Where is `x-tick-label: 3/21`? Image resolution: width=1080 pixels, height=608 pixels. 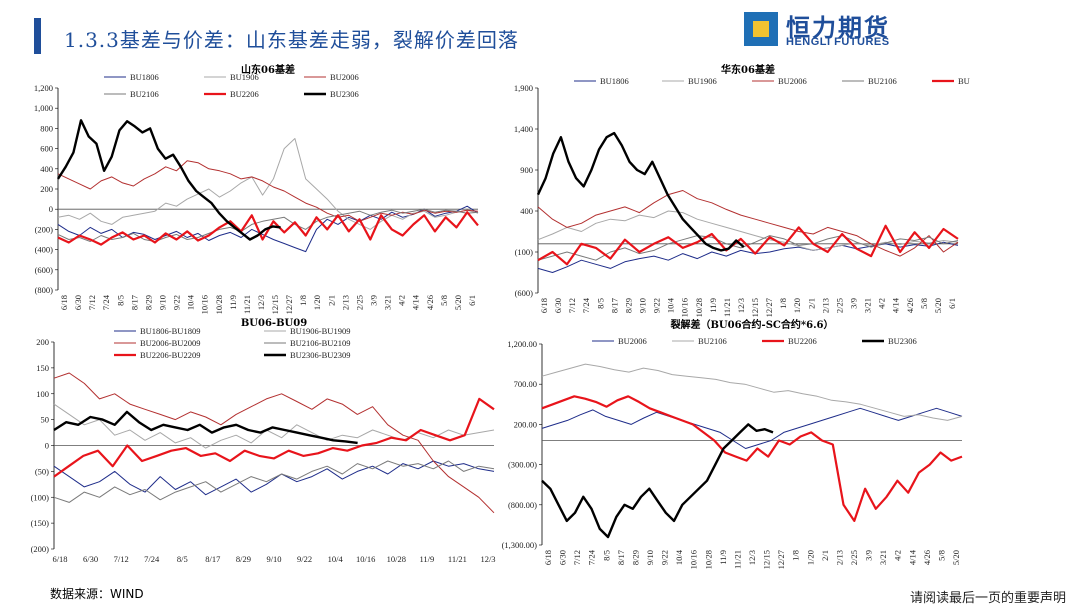 x-tick-label: 3/21 is located at coordinates (883, 557).